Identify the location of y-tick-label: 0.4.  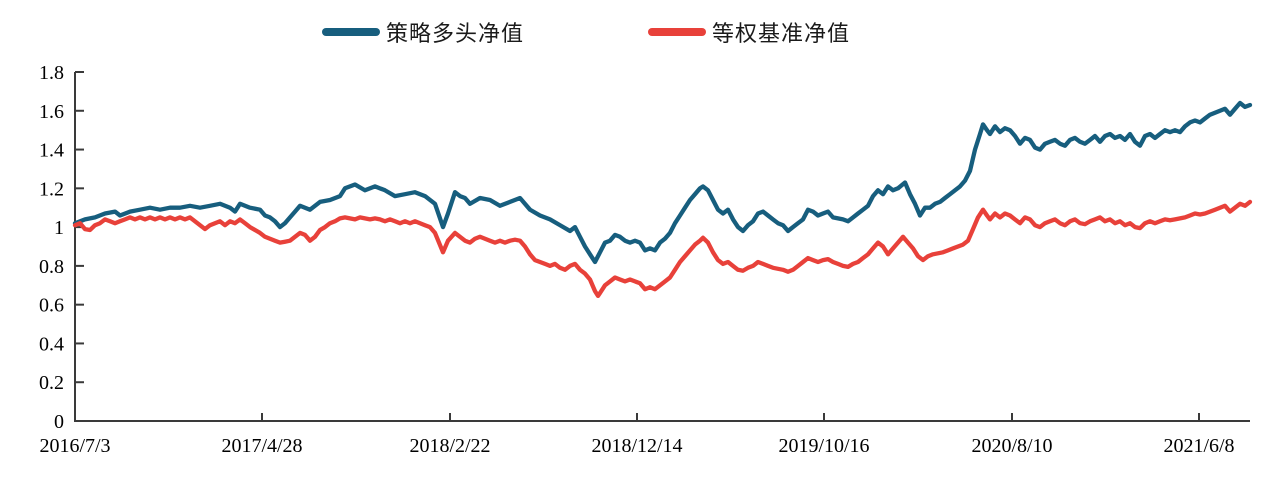
(51, 344).